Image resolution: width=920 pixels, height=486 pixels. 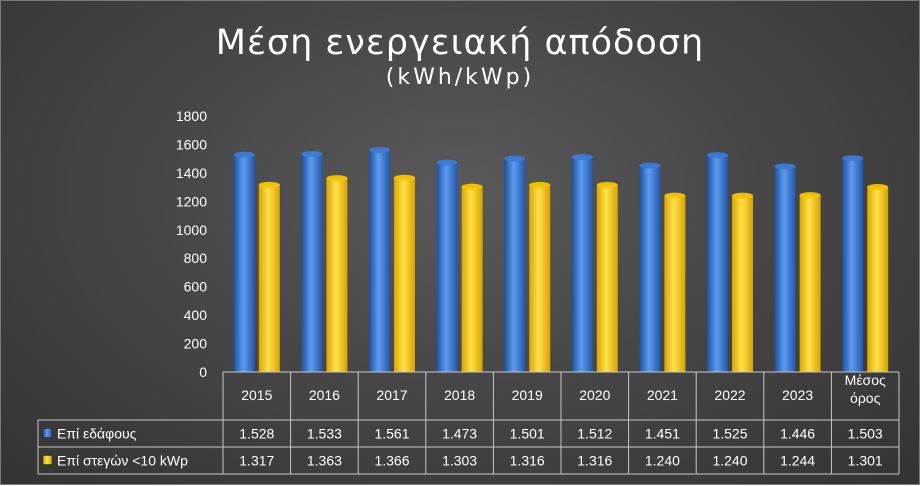 What do you see at coordinates (594, 434) in the screenshot?
I see `data-label: 1.512` at bounding box center [594, 434].